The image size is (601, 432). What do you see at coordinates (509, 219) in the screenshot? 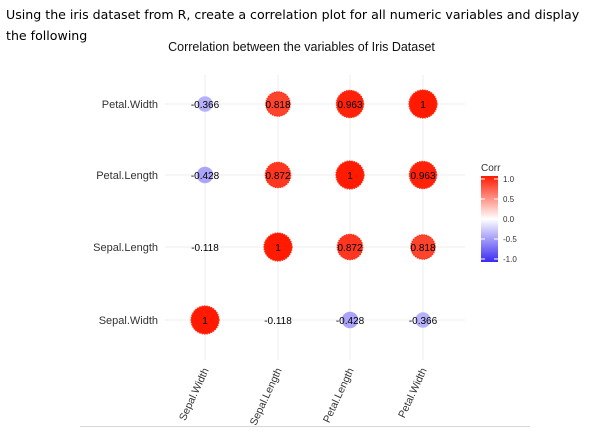
I see `legend-tick-label: 0.0` at bounding box center [509, 219].